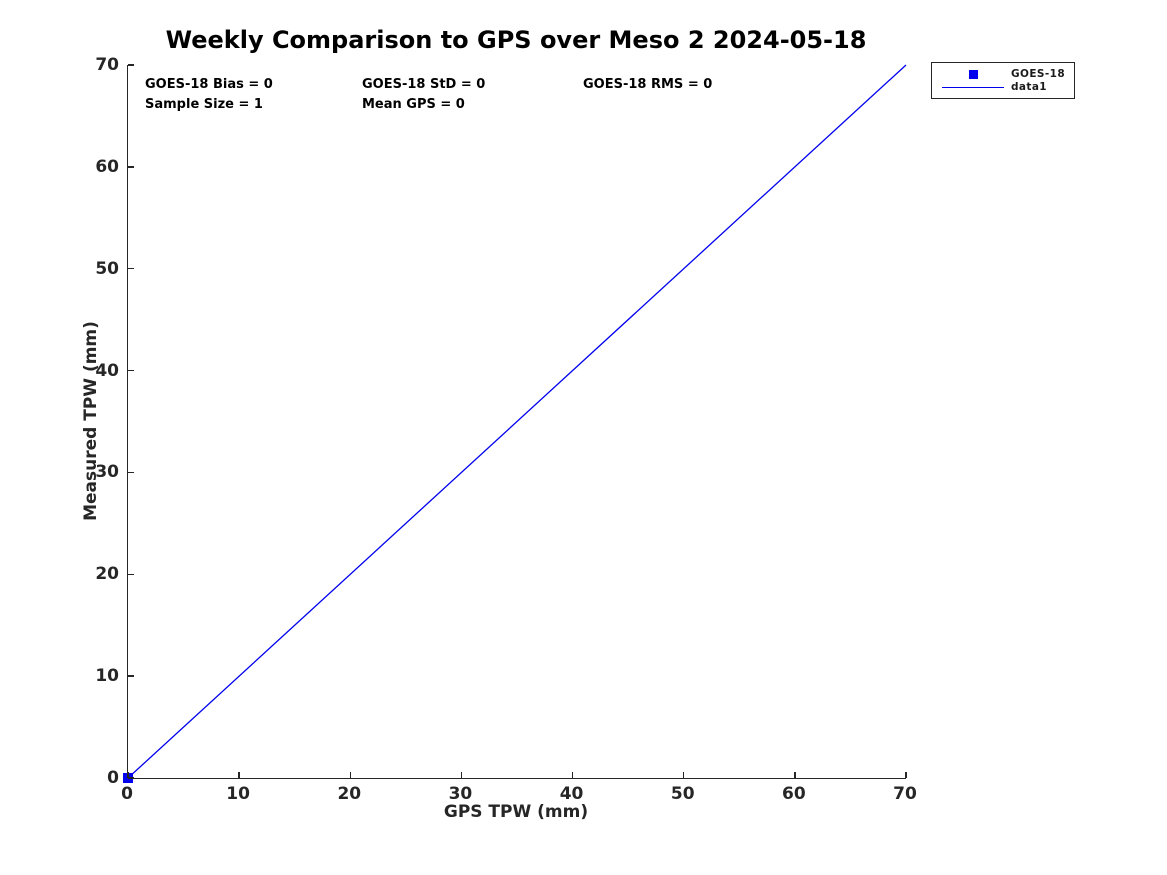 The height and width of the screenshot is (875, 1167). I want to click on y-tick-label: 30, so click(107, 472).